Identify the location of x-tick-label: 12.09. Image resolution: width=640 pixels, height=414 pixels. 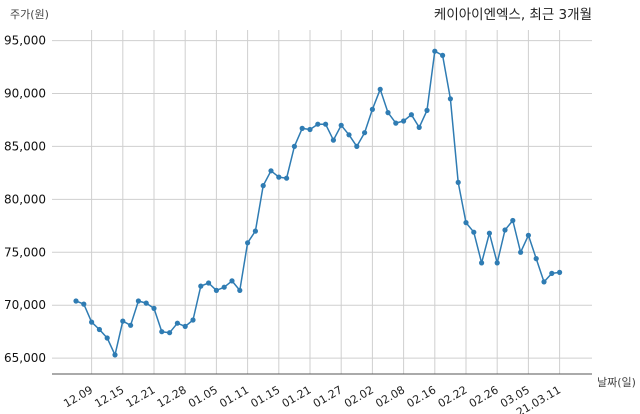
(78, 396).